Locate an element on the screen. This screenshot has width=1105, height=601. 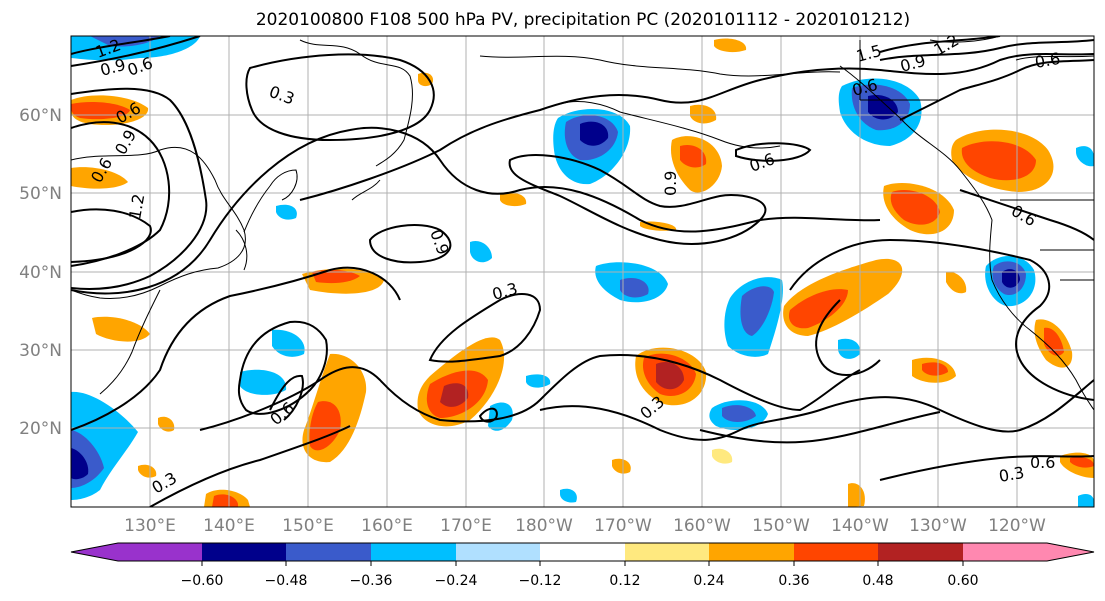
lon-label: 140°W is located at coordinates (860, 526).